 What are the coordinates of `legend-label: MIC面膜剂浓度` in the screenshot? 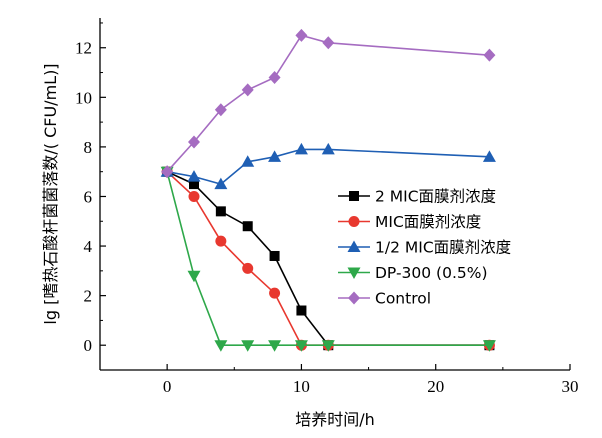 It's located at (428, 222).